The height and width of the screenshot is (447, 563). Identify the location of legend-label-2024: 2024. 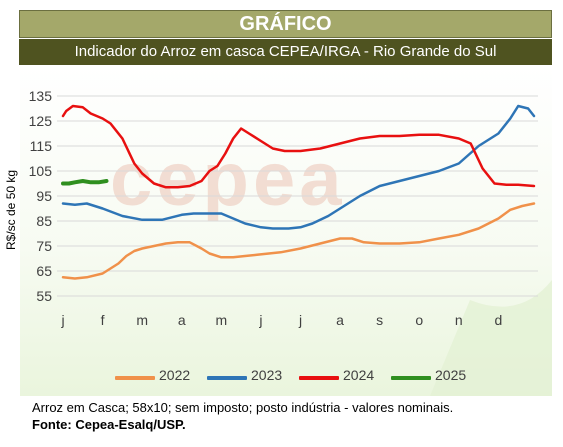
(359, 375).